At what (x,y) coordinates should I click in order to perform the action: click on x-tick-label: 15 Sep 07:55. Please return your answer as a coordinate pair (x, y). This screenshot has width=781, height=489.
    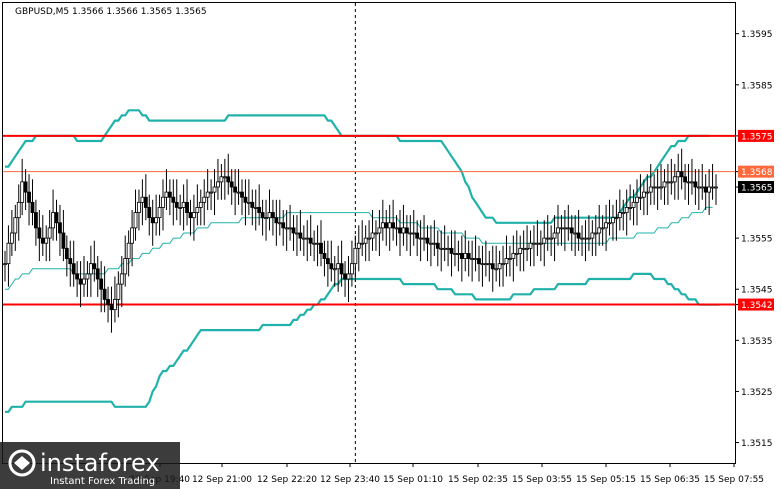
    Looking at the image, I should click on (734, 480).